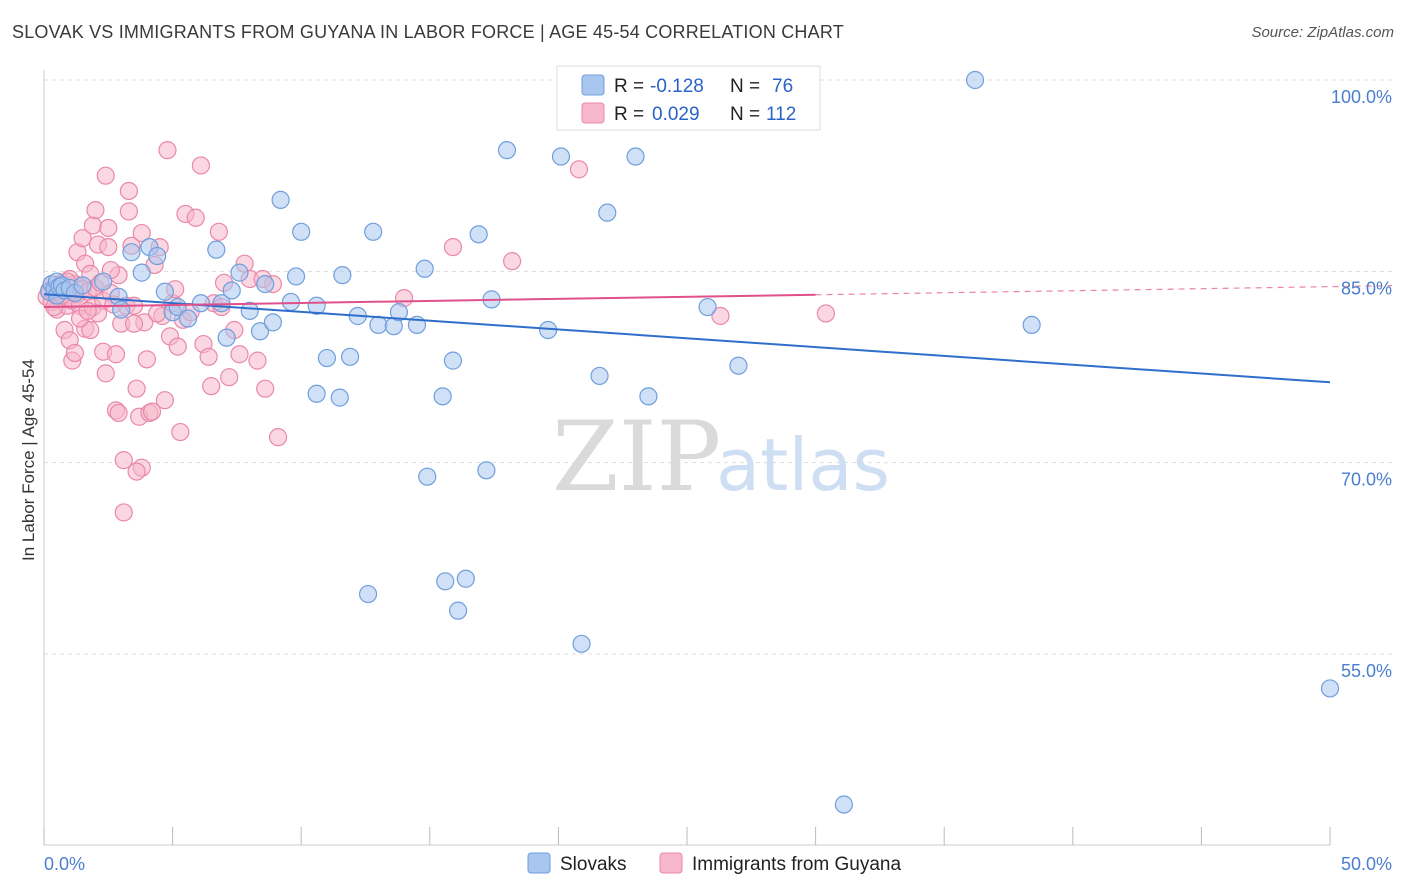  What do you see at coordinates (1366, 864) in the screenshot?
I see `x-tick-label-max: 50.0%` at bounding box center [1366, 864].